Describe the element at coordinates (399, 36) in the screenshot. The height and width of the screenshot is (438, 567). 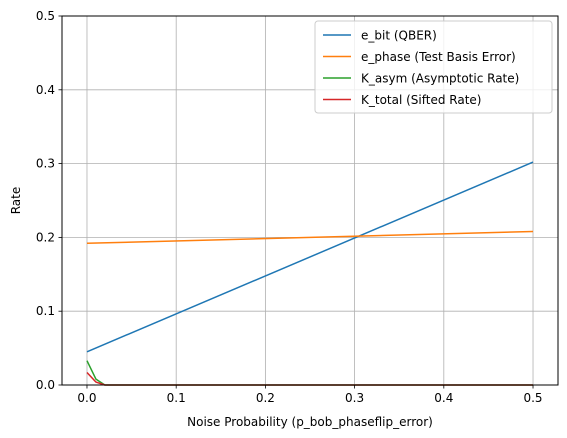
I see `legend-label: e_bit (QBER)` at that location.